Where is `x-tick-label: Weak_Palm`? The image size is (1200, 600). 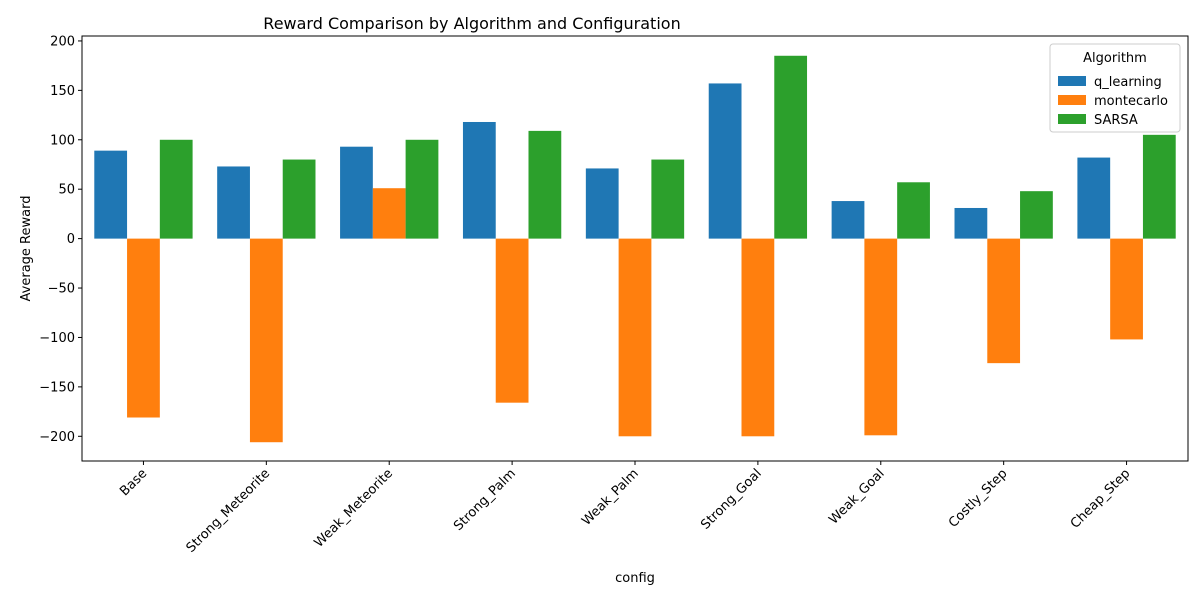
x-tick-label: Weak_Palm is located at coordinates (610, 497).